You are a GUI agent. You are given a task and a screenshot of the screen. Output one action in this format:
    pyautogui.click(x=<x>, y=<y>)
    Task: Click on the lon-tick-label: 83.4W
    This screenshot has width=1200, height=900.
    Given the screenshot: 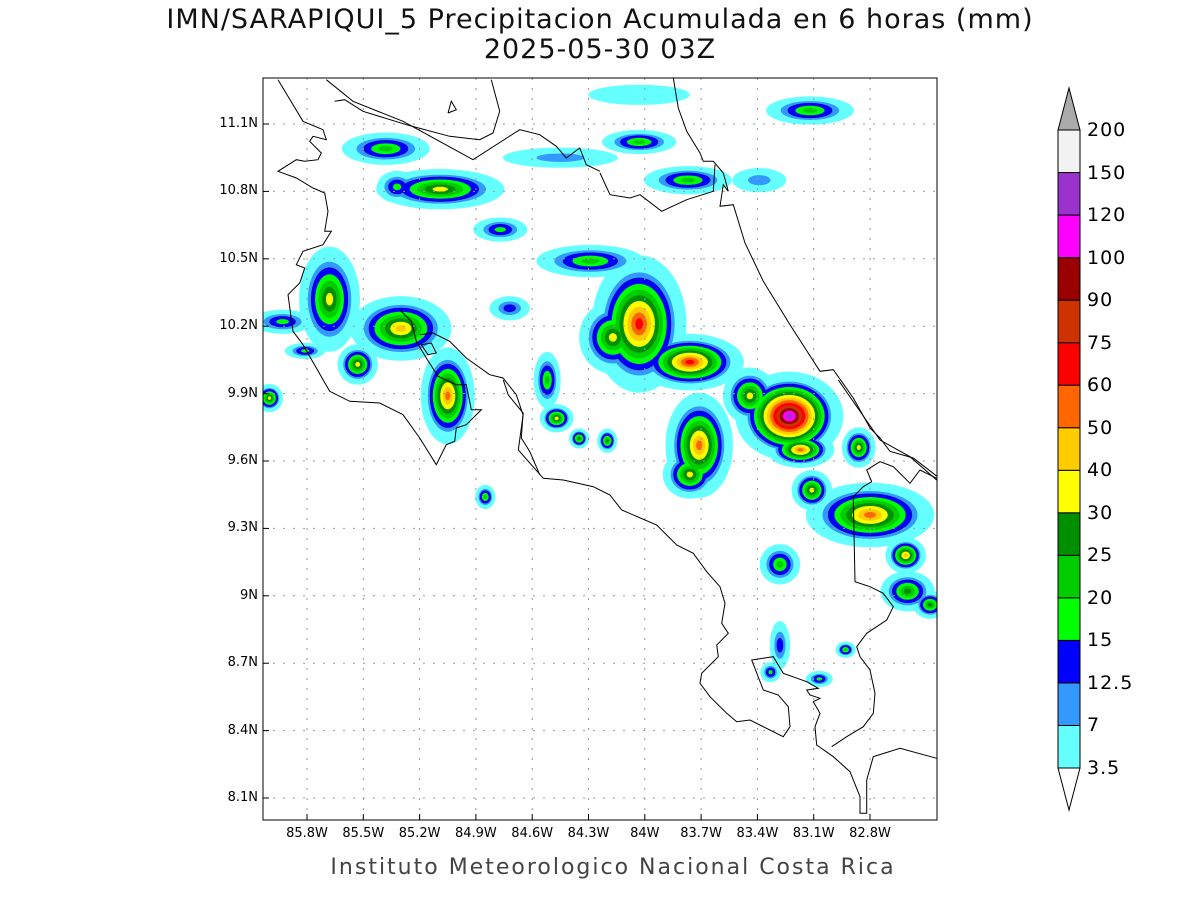 What is the action you would take?
    pyautogui.click(x=757, y=833)
    